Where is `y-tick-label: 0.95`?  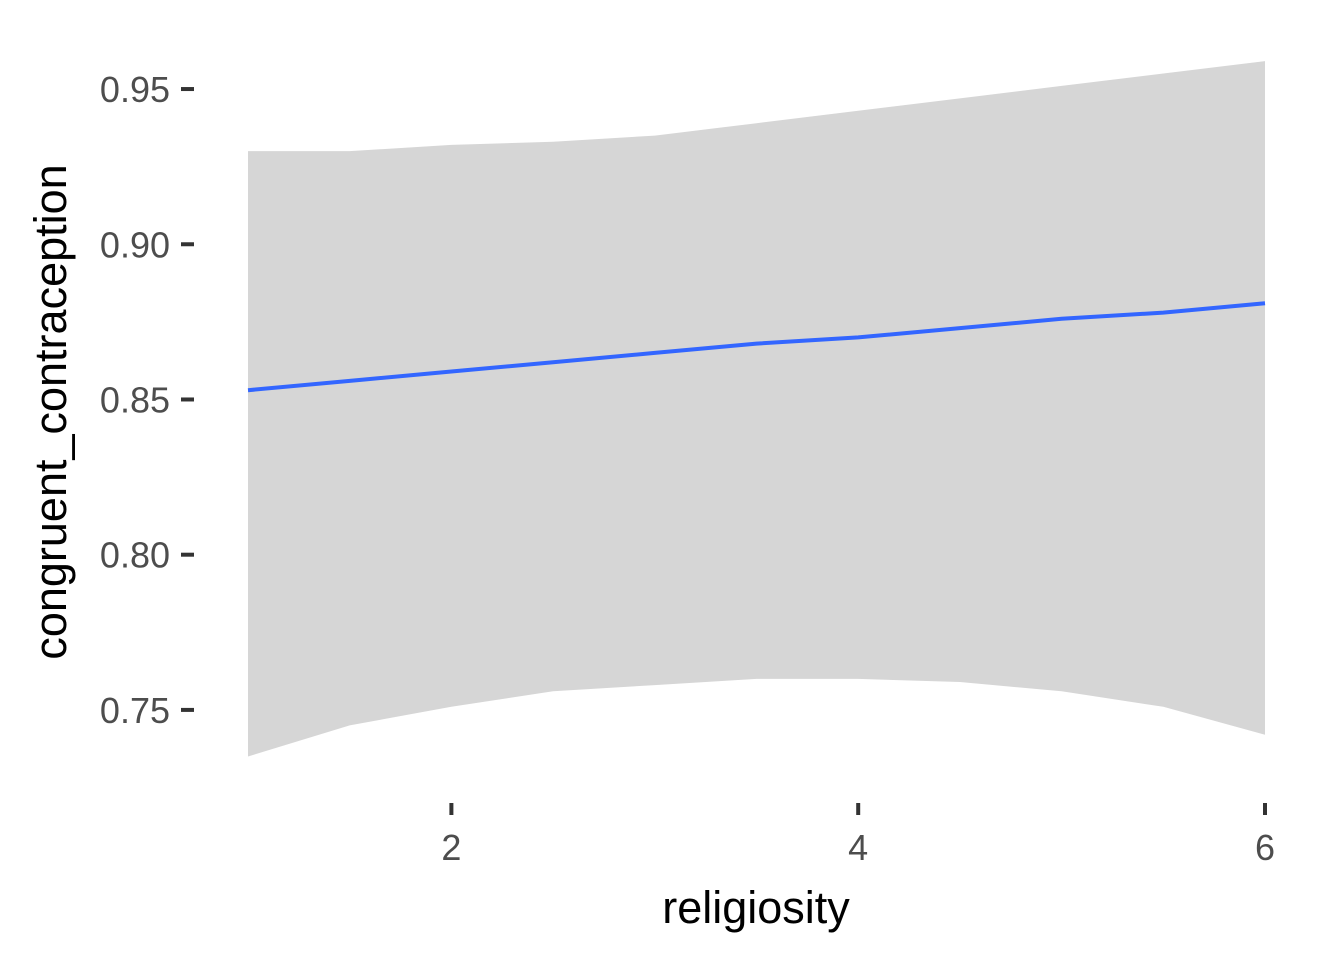
y-tick-label: 0.95 is located at coordinates (135, 89).